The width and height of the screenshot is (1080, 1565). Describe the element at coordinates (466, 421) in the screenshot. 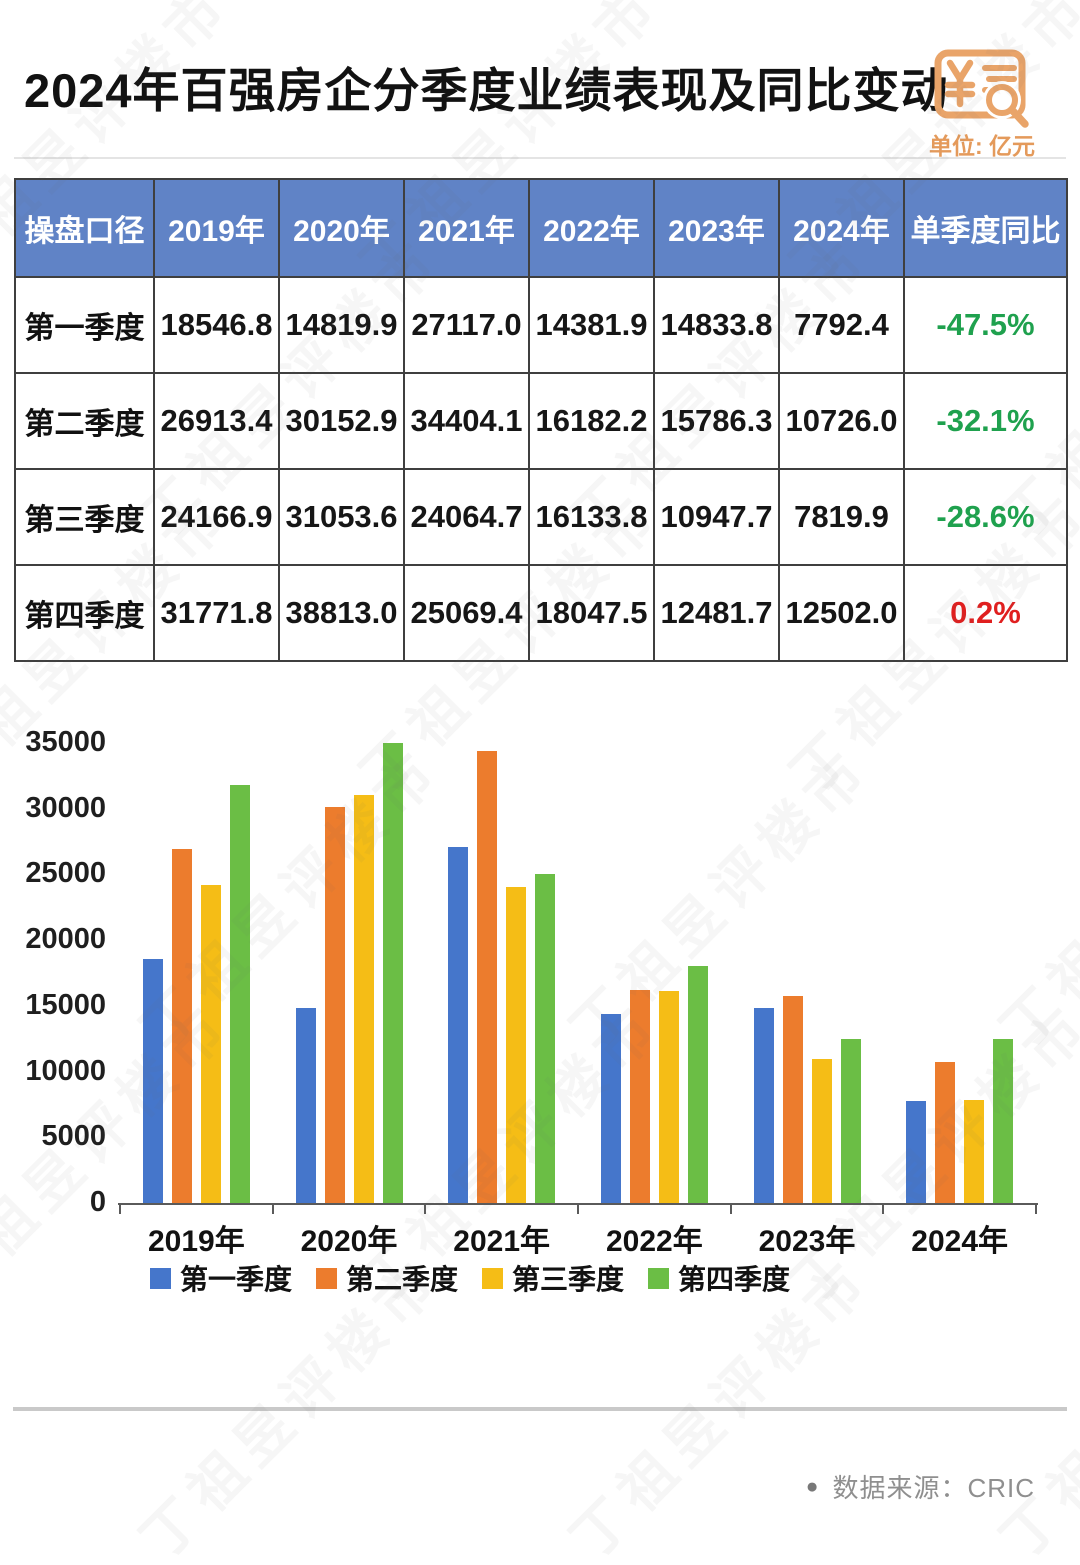

I see `table-cell: 34404.1` at that location.